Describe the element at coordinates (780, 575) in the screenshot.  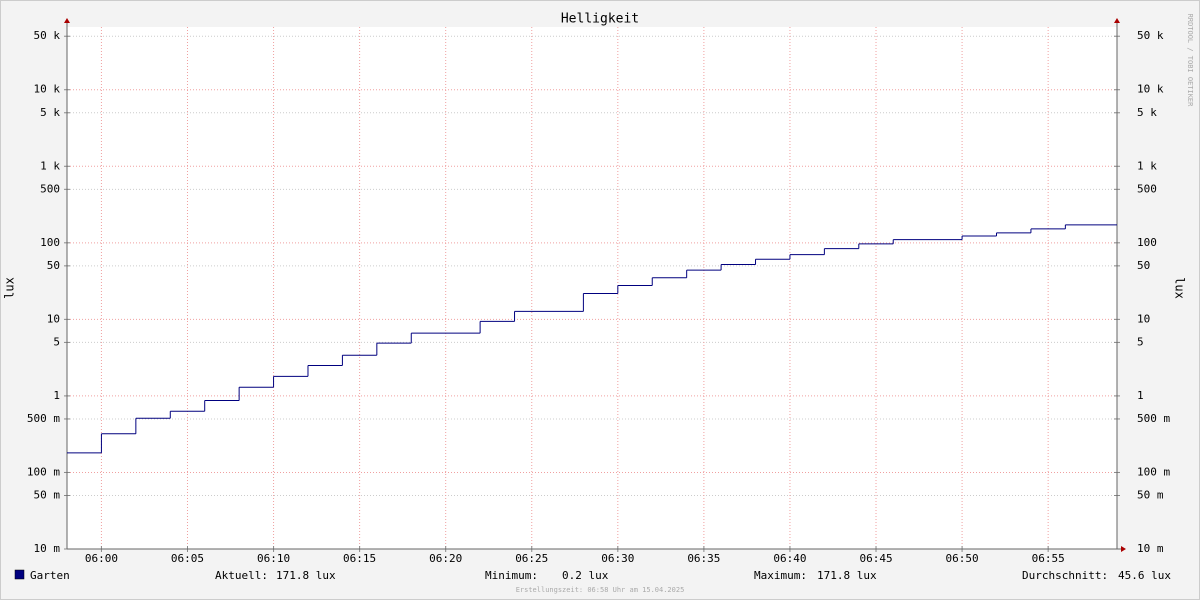
I see `stat-label: Maximum:` at that location.